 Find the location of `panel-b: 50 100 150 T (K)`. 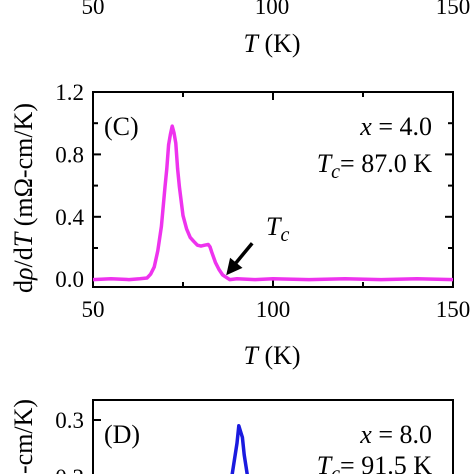

panel-b: 50 100 150 T (K) is located at coordinates (276, 29).